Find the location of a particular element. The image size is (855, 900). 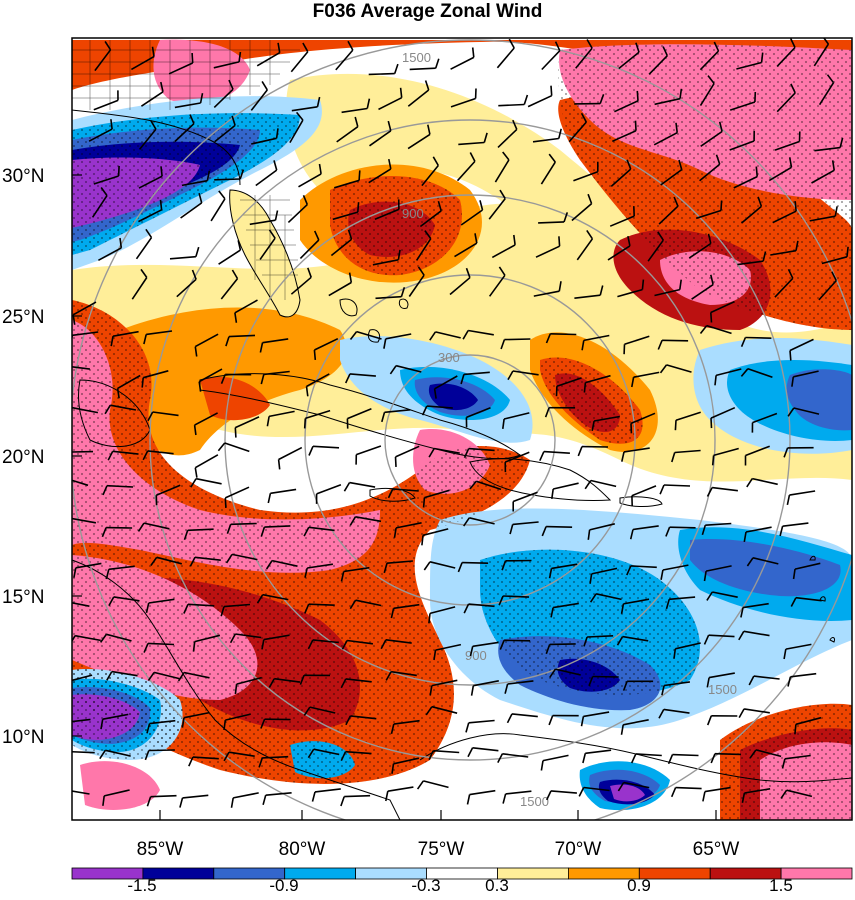

lon-label-65w: 65°W is located at coordinates (716, 849).